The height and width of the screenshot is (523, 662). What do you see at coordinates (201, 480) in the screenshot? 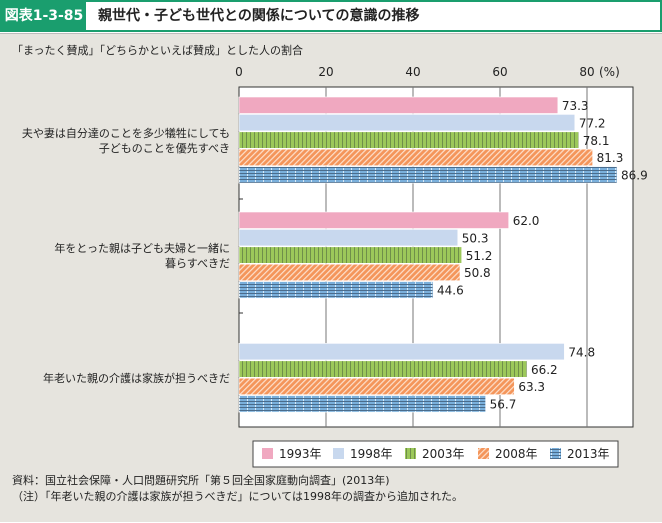
I see `source-note: 資料：国立社会保障・人口問題研究所「第５回全国家庭動向調査」(2013年)` at bounding box center [201, 480].